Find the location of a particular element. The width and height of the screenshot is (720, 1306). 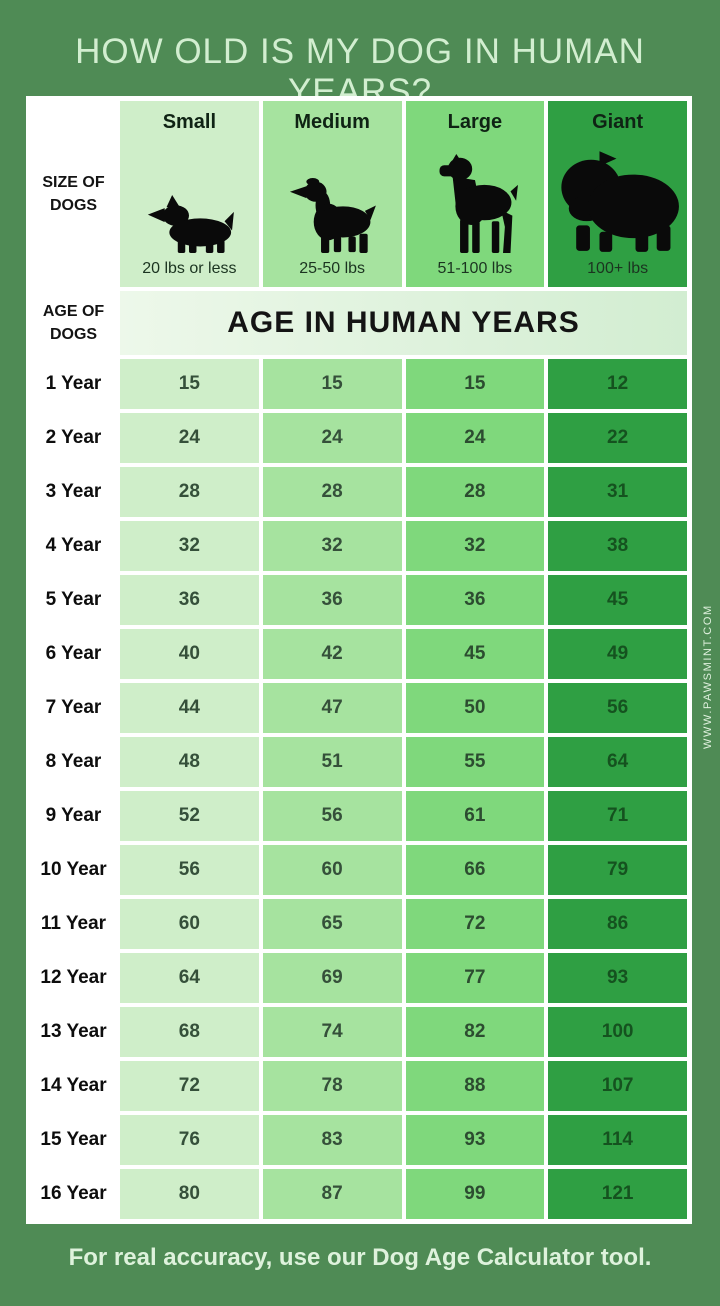

row-label-11-year: 11 Year is located at coordinates (73, 924).